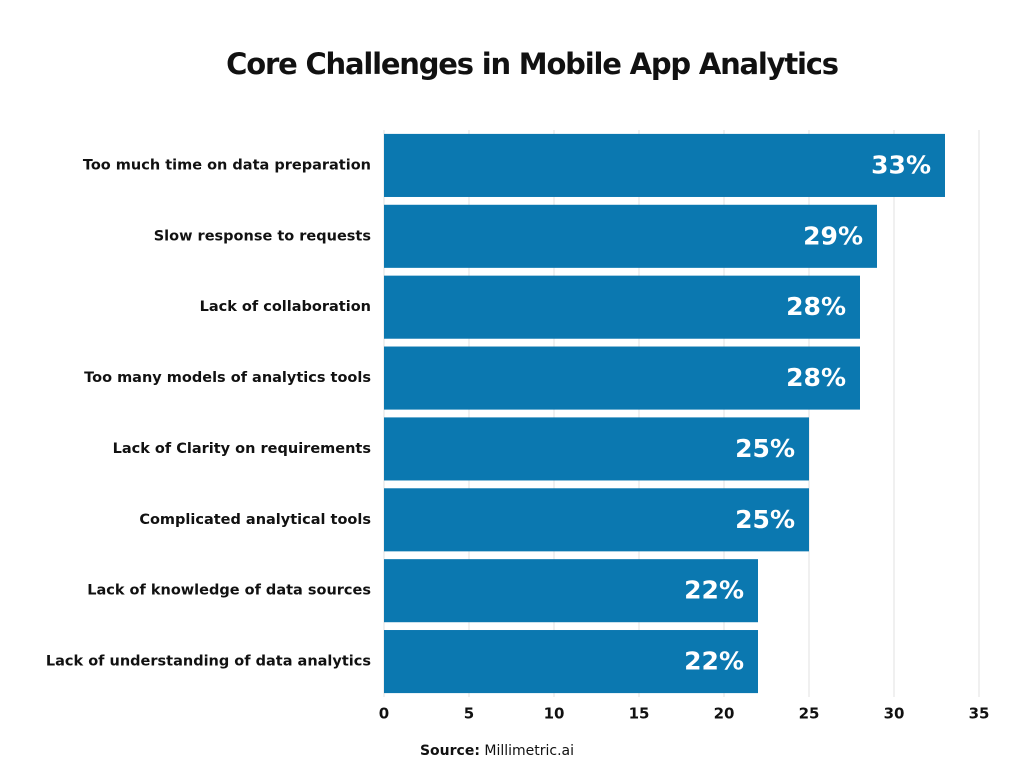 Image resolution: width=1024 pixels, height=768 pixels. Describe the element at coordinates (532, 64) in the screenshot. I see `chart-title: Core Challenges in Mobile App Analytics` at that location.